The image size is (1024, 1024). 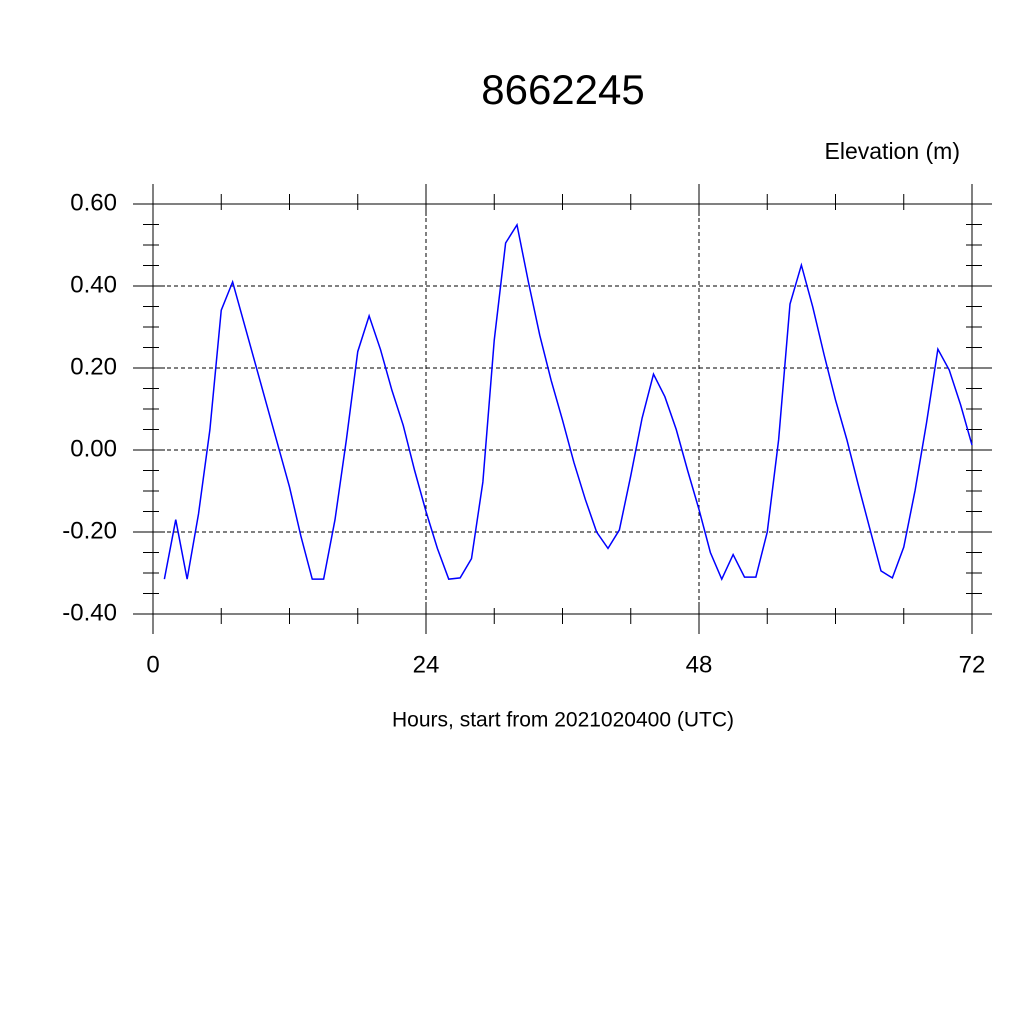 I want to click on y-tick-label: 0.60, so click(x=93, y=202).